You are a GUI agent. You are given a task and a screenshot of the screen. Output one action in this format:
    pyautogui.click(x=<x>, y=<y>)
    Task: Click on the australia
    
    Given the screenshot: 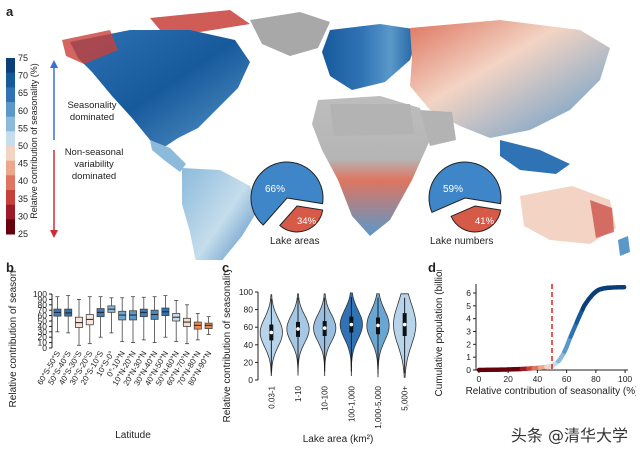 What is the action you would take?
    pyautogui.click(x=568, y=215)
    